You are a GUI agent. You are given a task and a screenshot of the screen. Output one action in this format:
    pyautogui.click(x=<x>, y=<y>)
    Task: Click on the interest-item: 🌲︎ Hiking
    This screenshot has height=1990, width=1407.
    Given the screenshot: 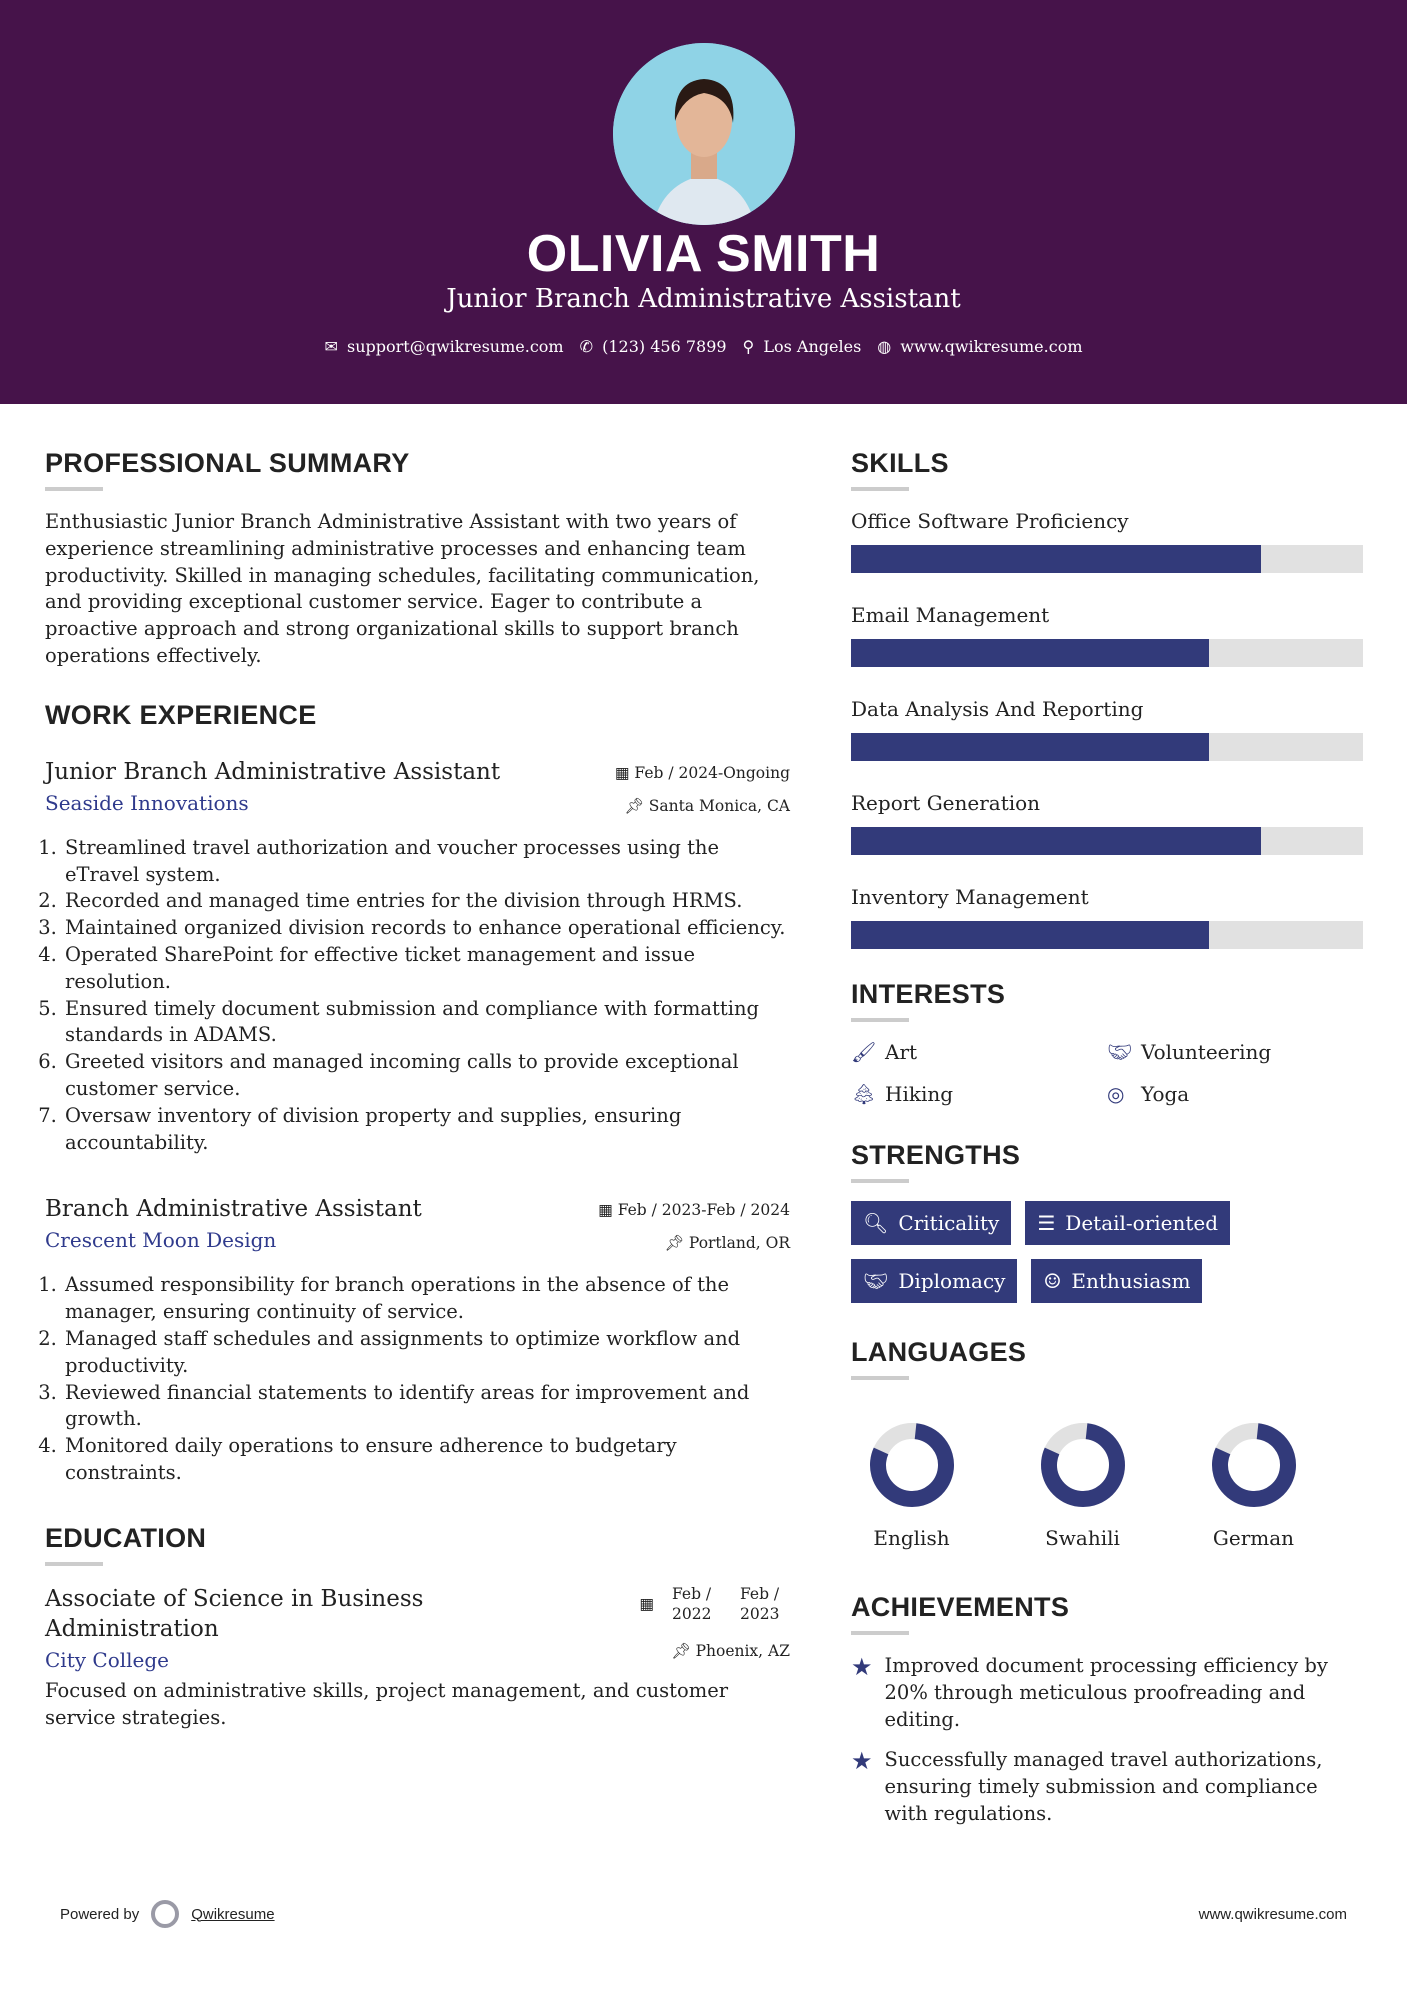 What is the action you would take?
    pyautogui.click(x=979, y=1094)
    